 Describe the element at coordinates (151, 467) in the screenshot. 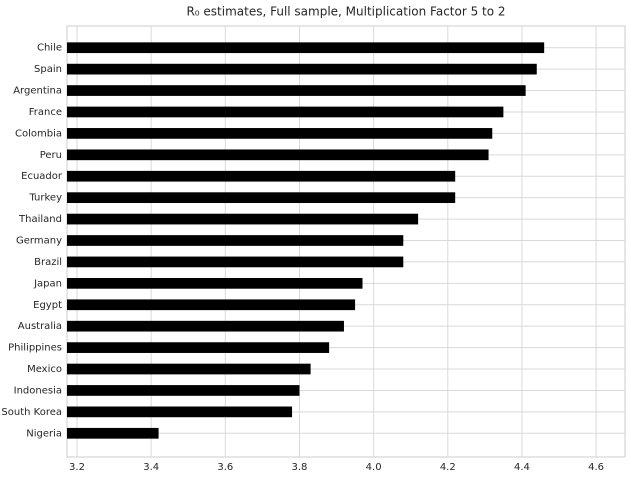

I see `x-tick-label: 3.4` at that location.